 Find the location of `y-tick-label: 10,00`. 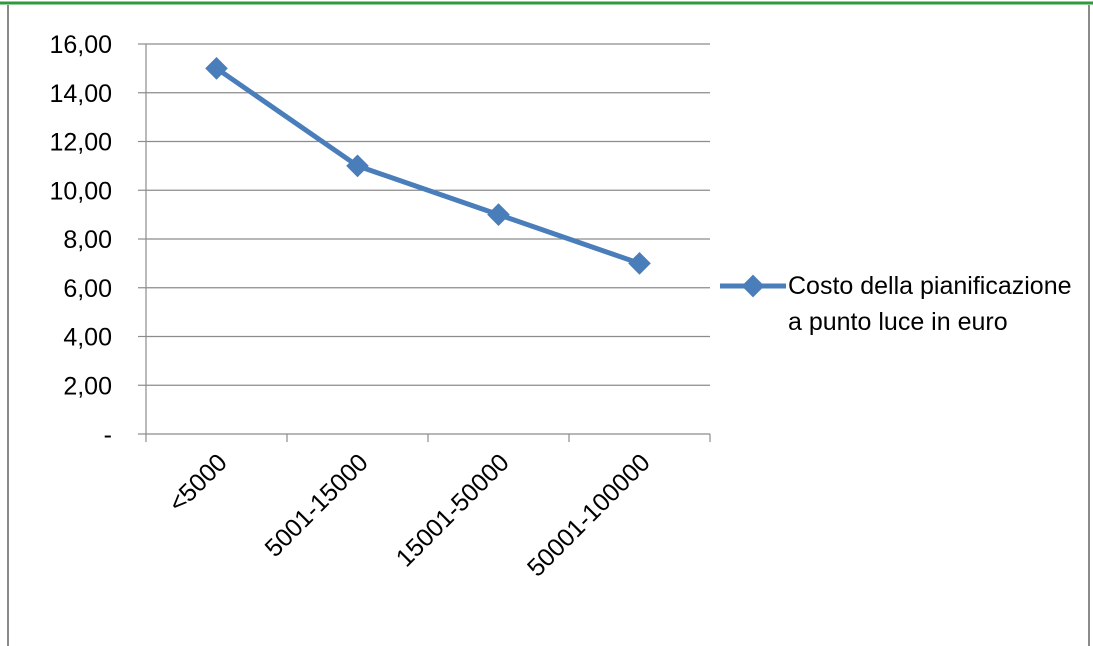

y-tick-label: 10,00 is located at coordinates (80, 191).